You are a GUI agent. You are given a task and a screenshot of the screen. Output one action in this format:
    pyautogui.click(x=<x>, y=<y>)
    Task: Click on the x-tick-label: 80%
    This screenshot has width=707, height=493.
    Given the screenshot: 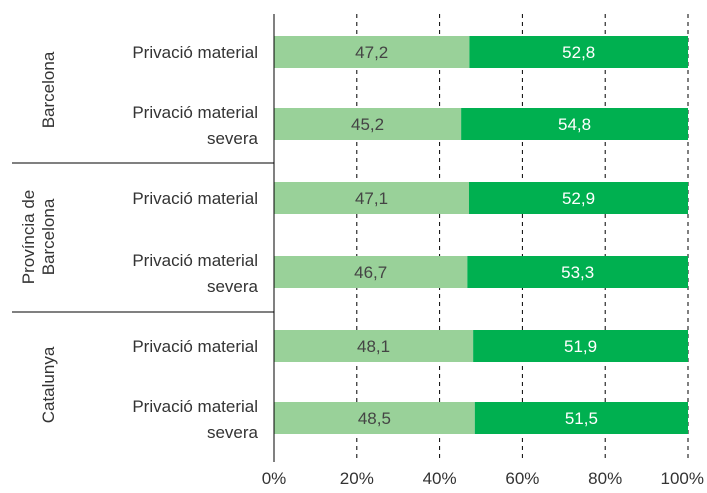 What is the action you would take?
    pyautogui.click(x=605, y=478)
    